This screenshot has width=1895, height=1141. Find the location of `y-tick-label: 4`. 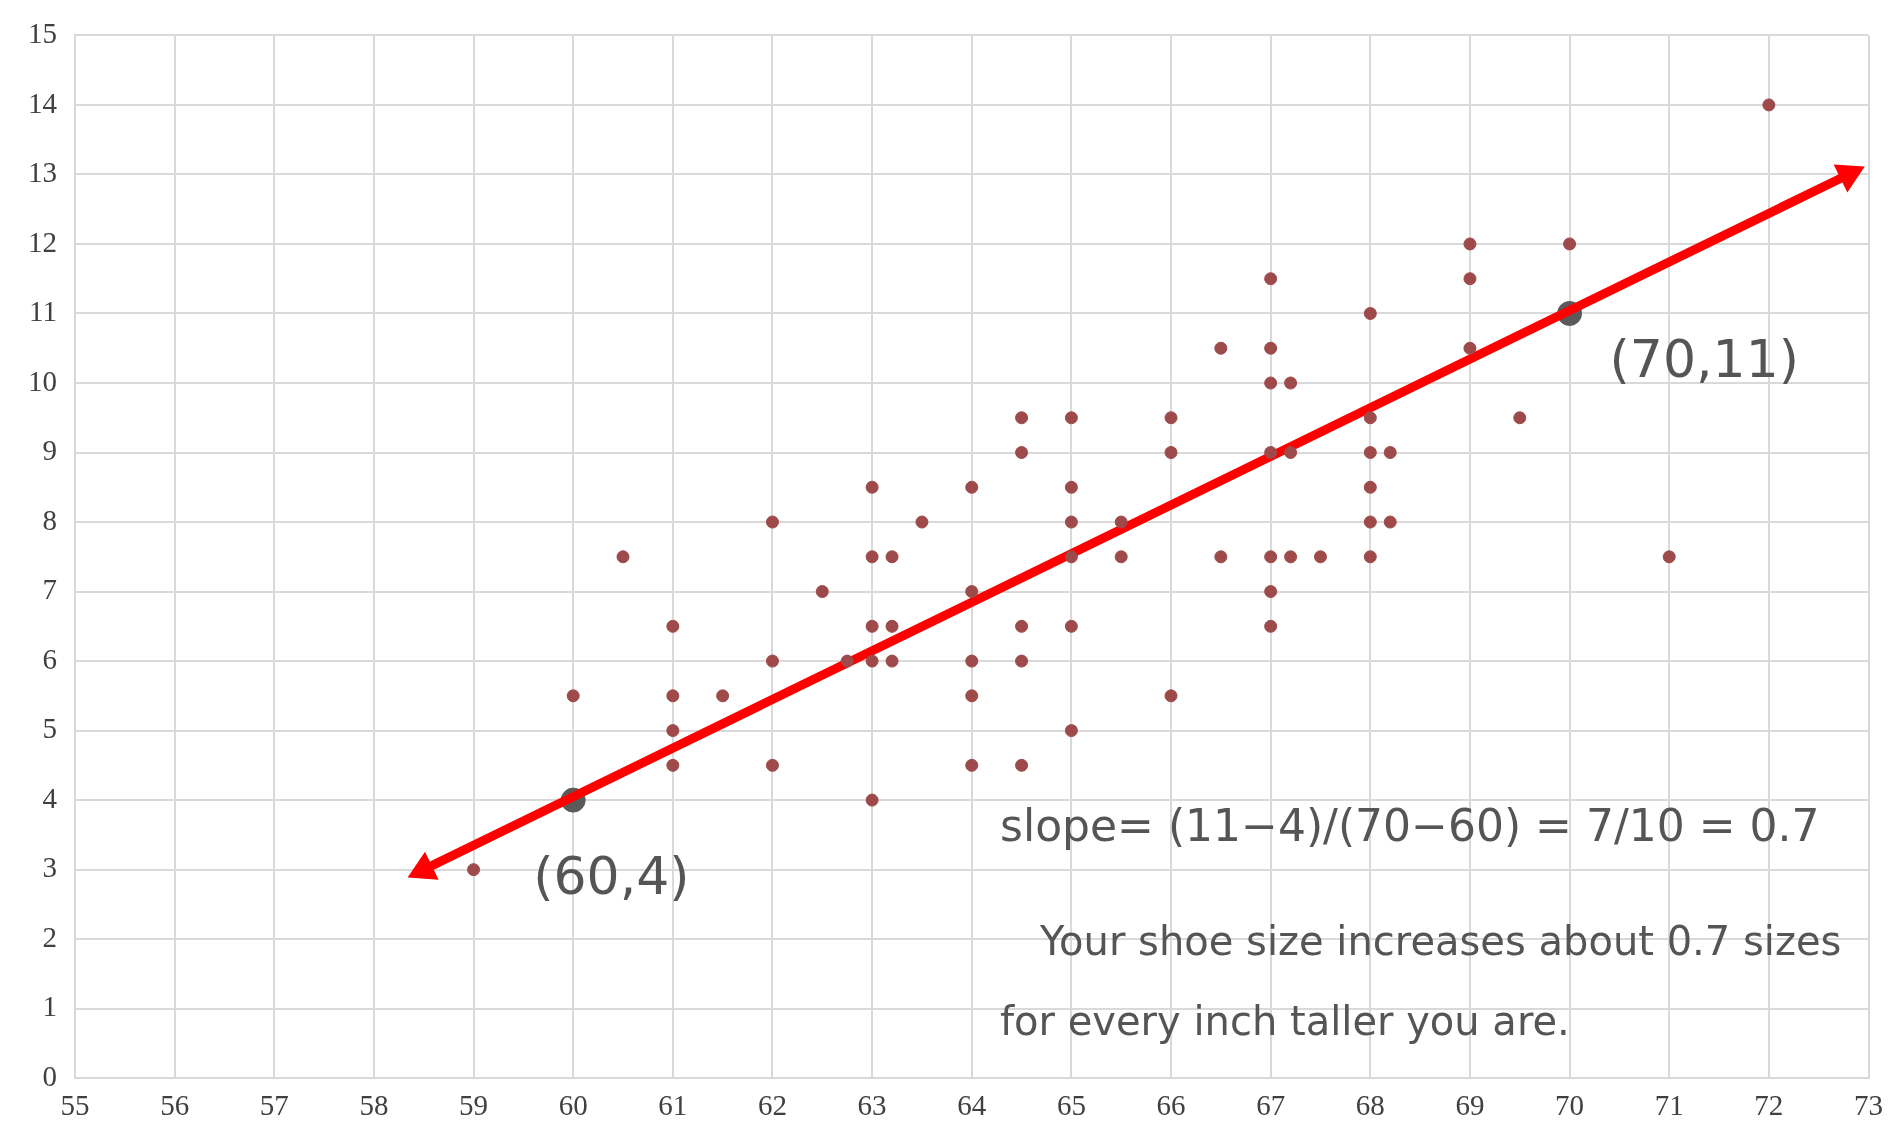

y-tick-label: 4 is located at coordinates (50, 797).